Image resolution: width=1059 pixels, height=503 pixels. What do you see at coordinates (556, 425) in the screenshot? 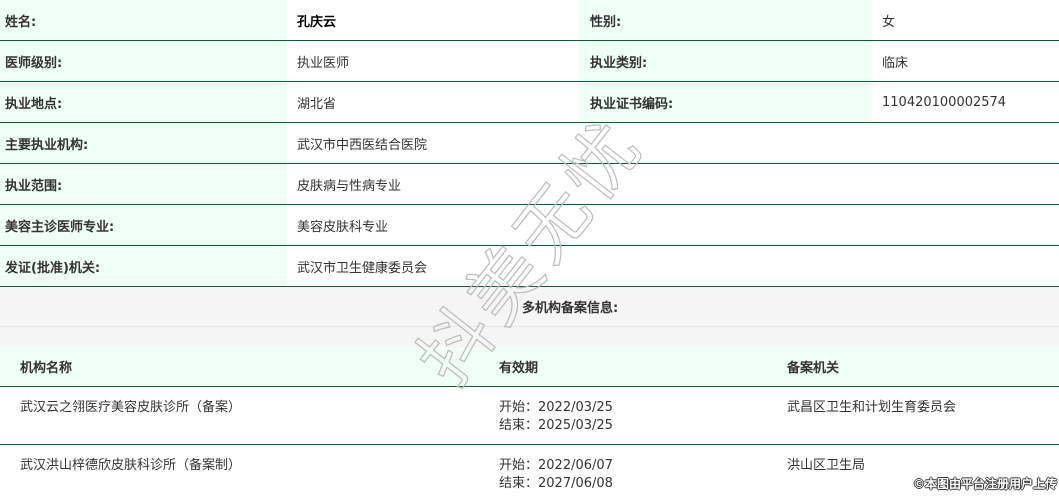
I see `end-date: 结束：2025/03/25` at bounding box center [556, 425].